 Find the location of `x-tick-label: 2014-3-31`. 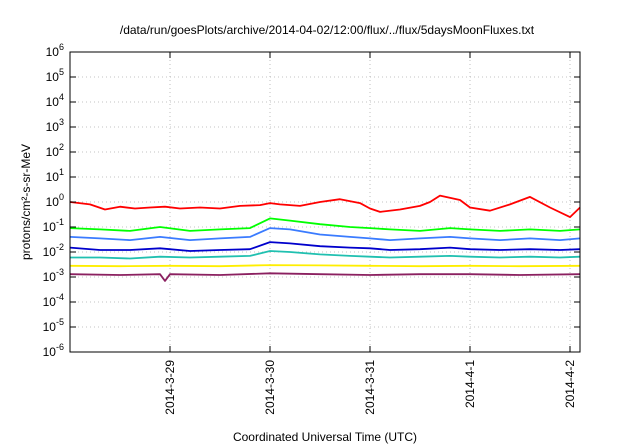

x-tick-label: 2014-3-31 is located at coordinates (370, 387).